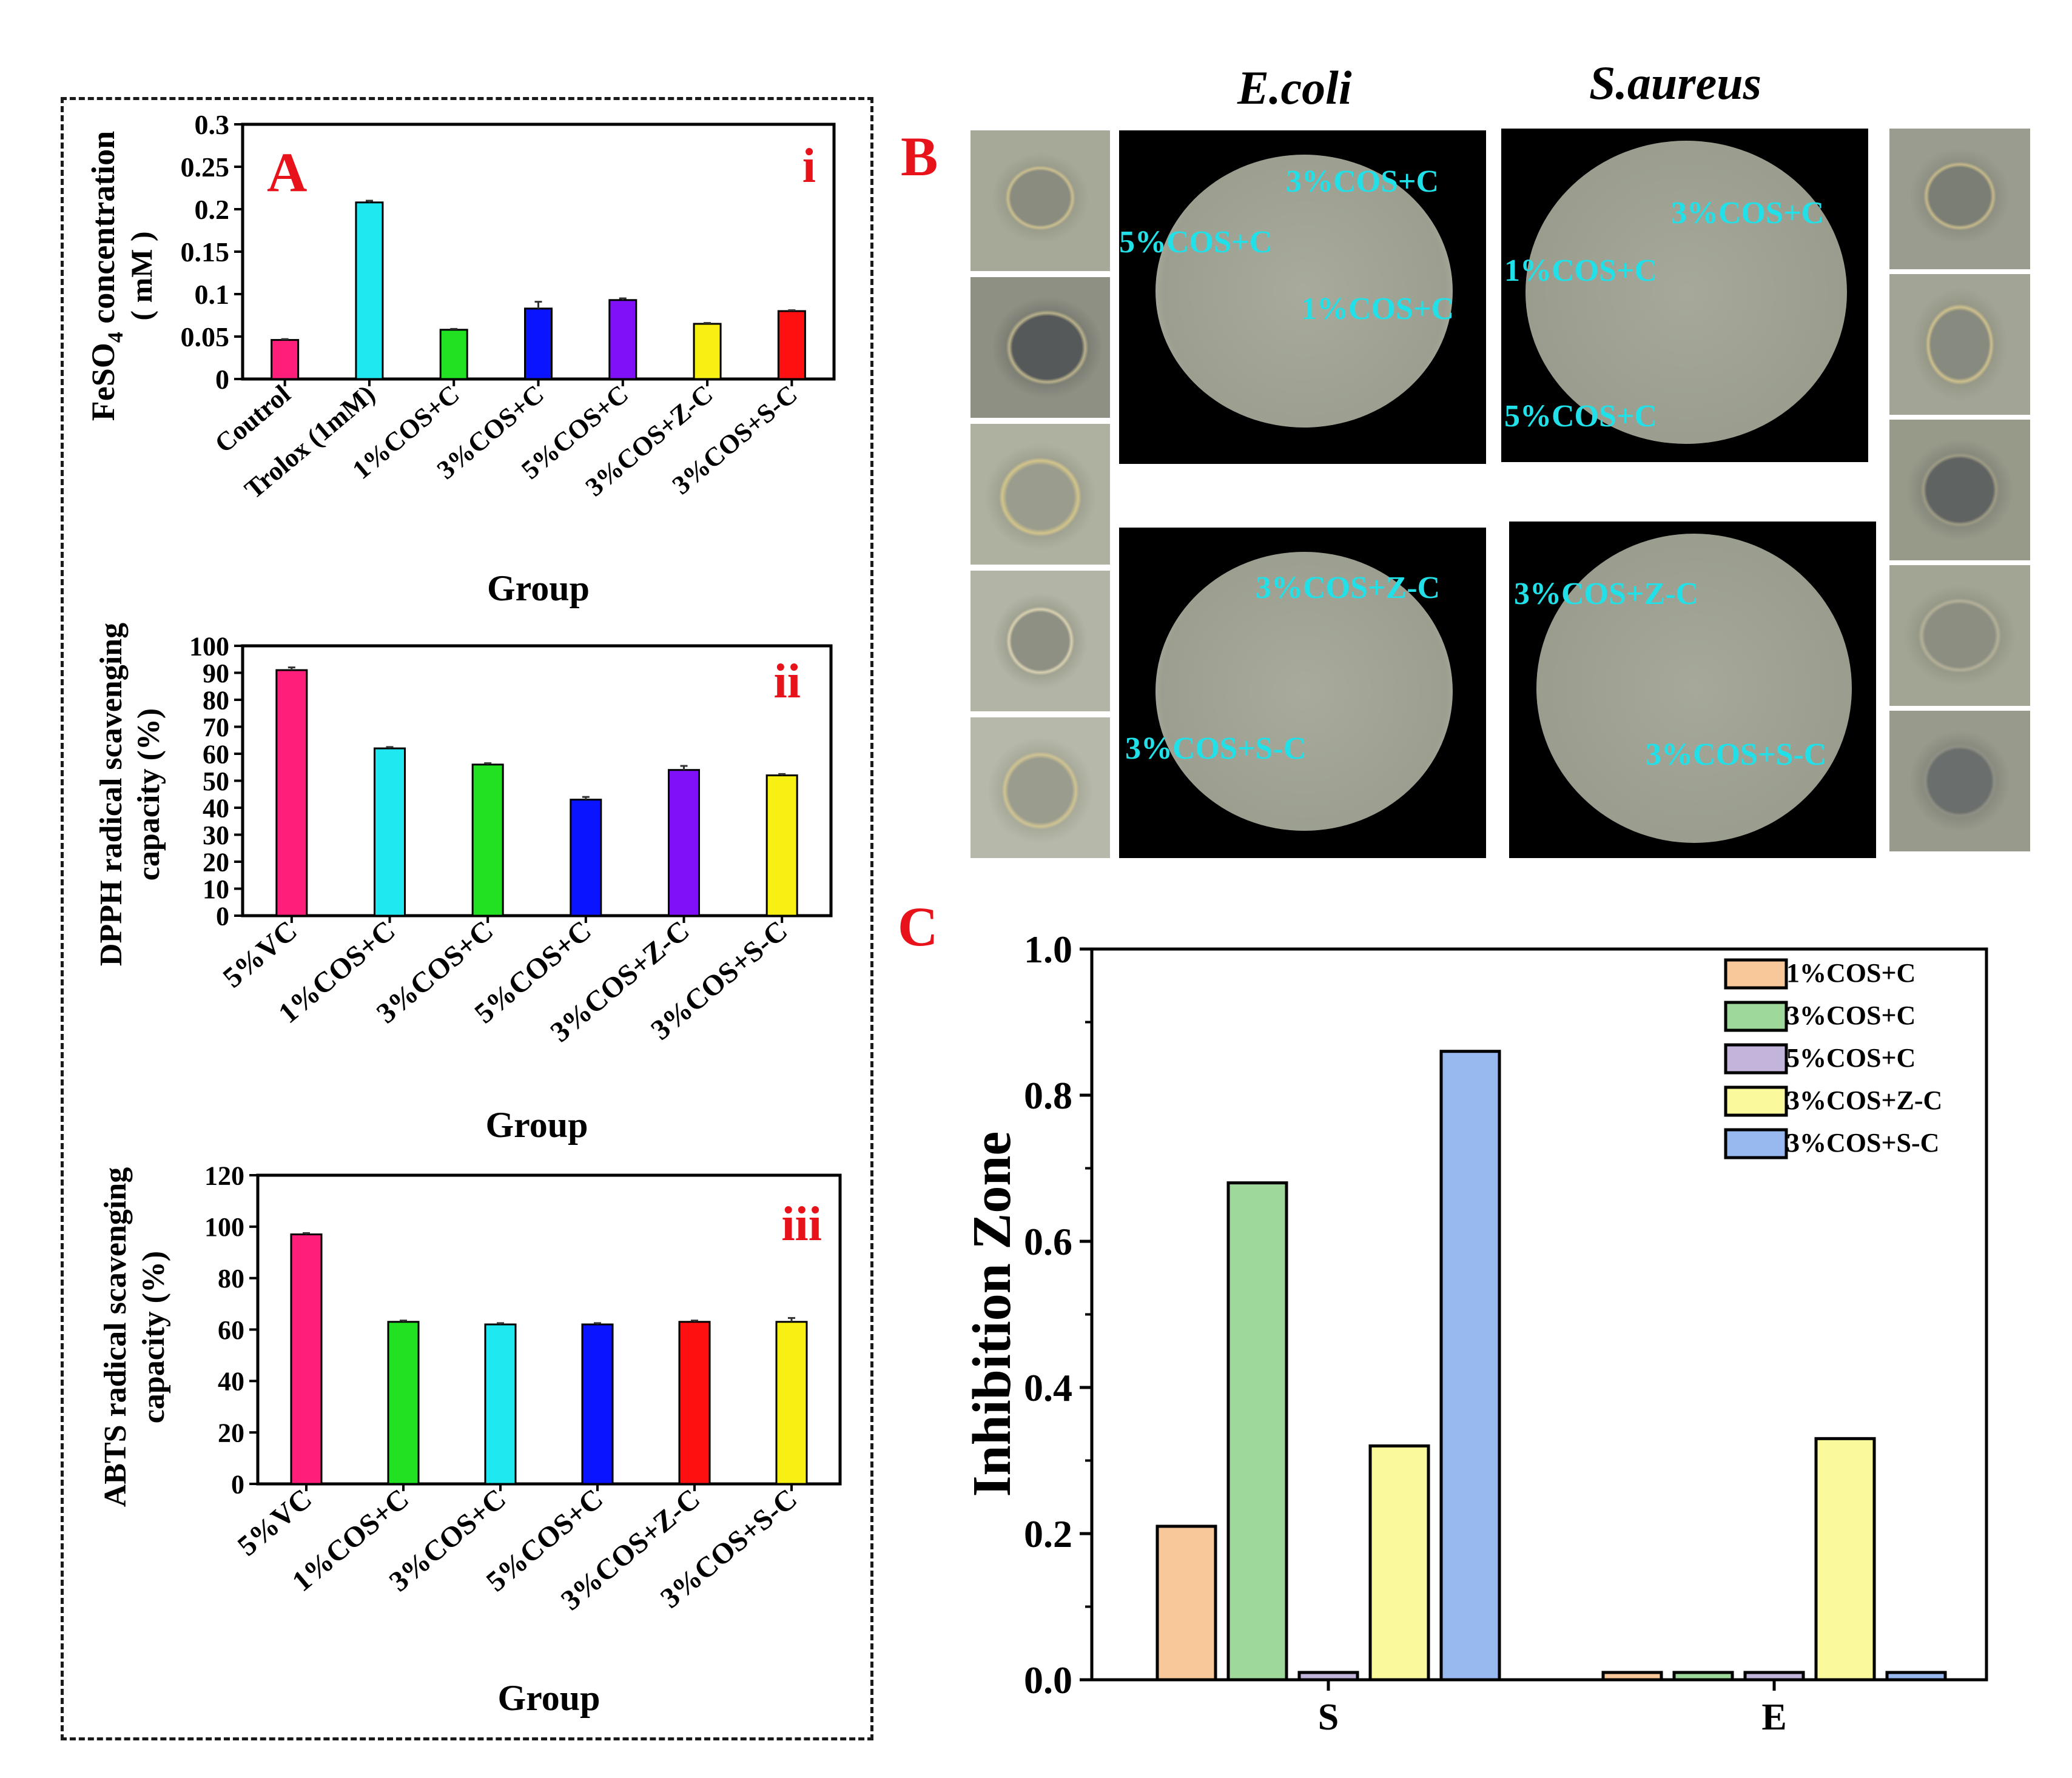 The image size is (2072, 1778). I want to click on panel-label-c: C, so click(918, 927).